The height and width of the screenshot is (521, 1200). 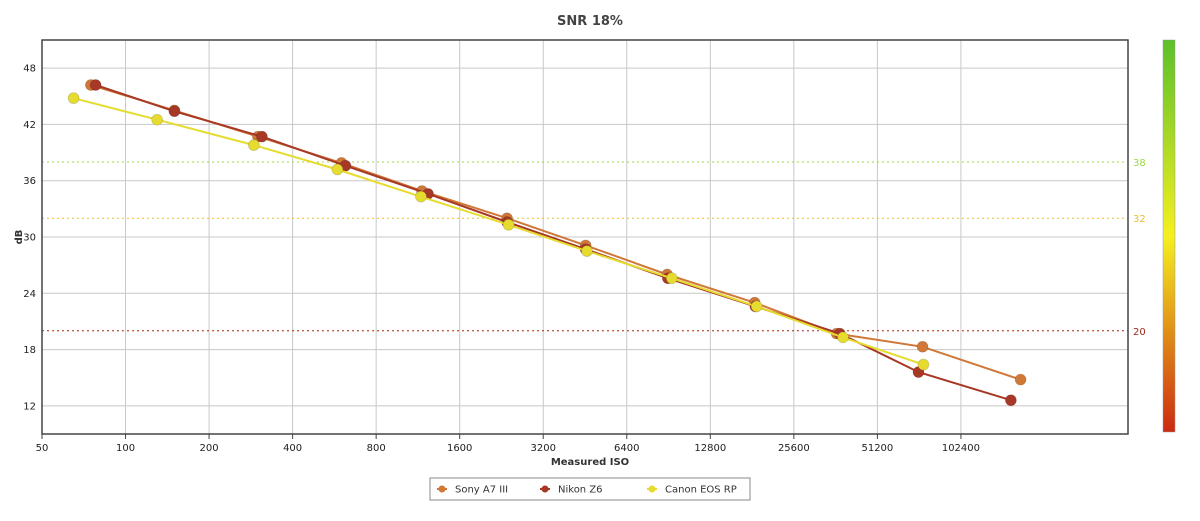 I want to click on x-tick-label: 200, so click(x=209, y=448).